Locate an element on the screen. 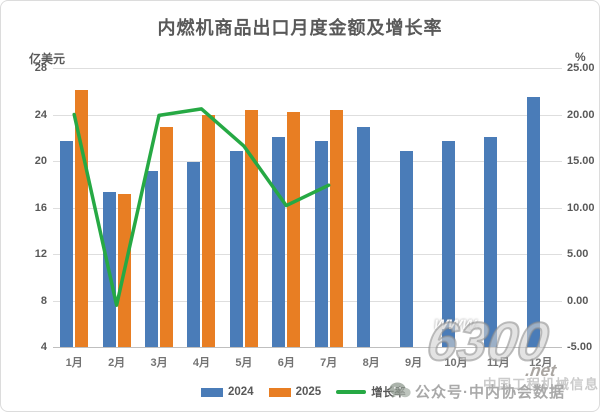 The image size is (600, 412). legend-label-2024: 2024 is located at coordinates (241, 392).